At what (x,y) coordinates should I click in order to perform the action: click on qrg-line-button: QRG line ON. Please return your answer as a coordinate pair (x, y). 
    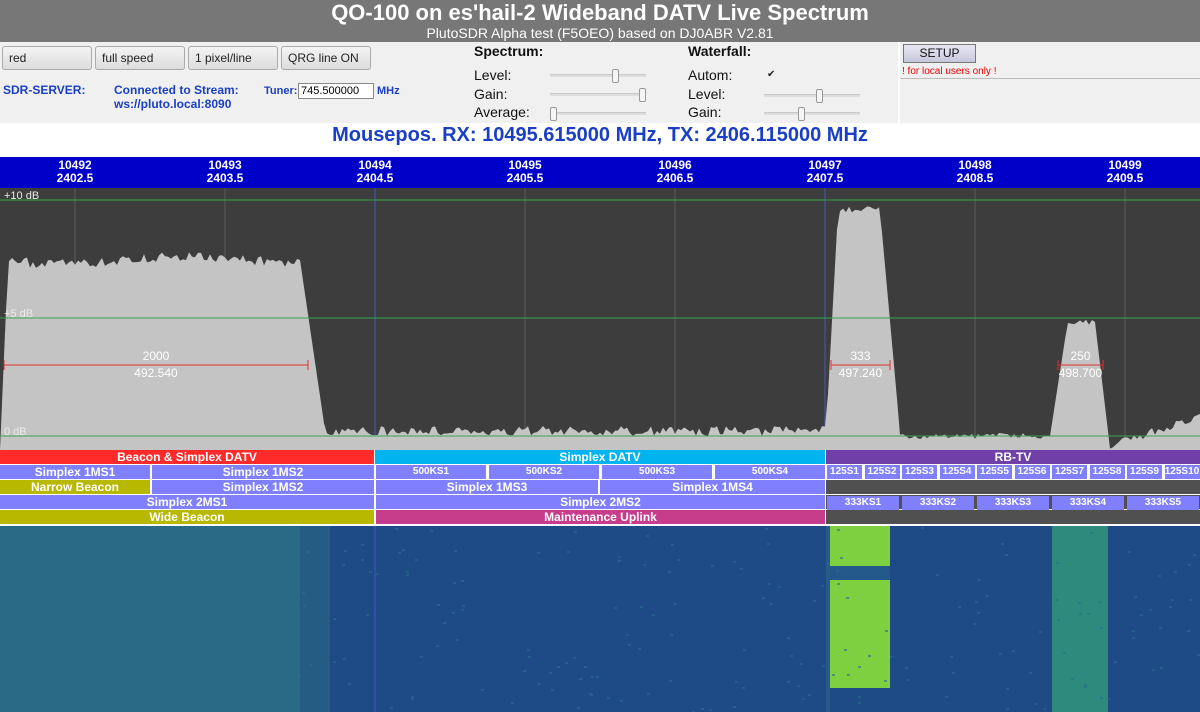
    Looking at the image, I should click on (326, 58).